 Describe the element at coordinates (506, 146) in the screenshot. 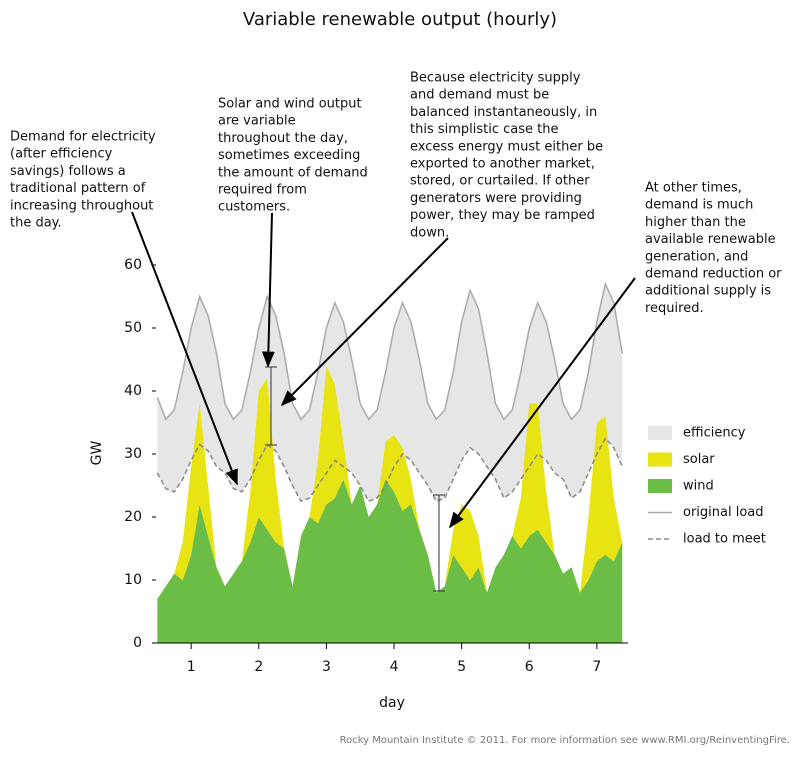

I see `annotation: excess energy must either be` at that location.